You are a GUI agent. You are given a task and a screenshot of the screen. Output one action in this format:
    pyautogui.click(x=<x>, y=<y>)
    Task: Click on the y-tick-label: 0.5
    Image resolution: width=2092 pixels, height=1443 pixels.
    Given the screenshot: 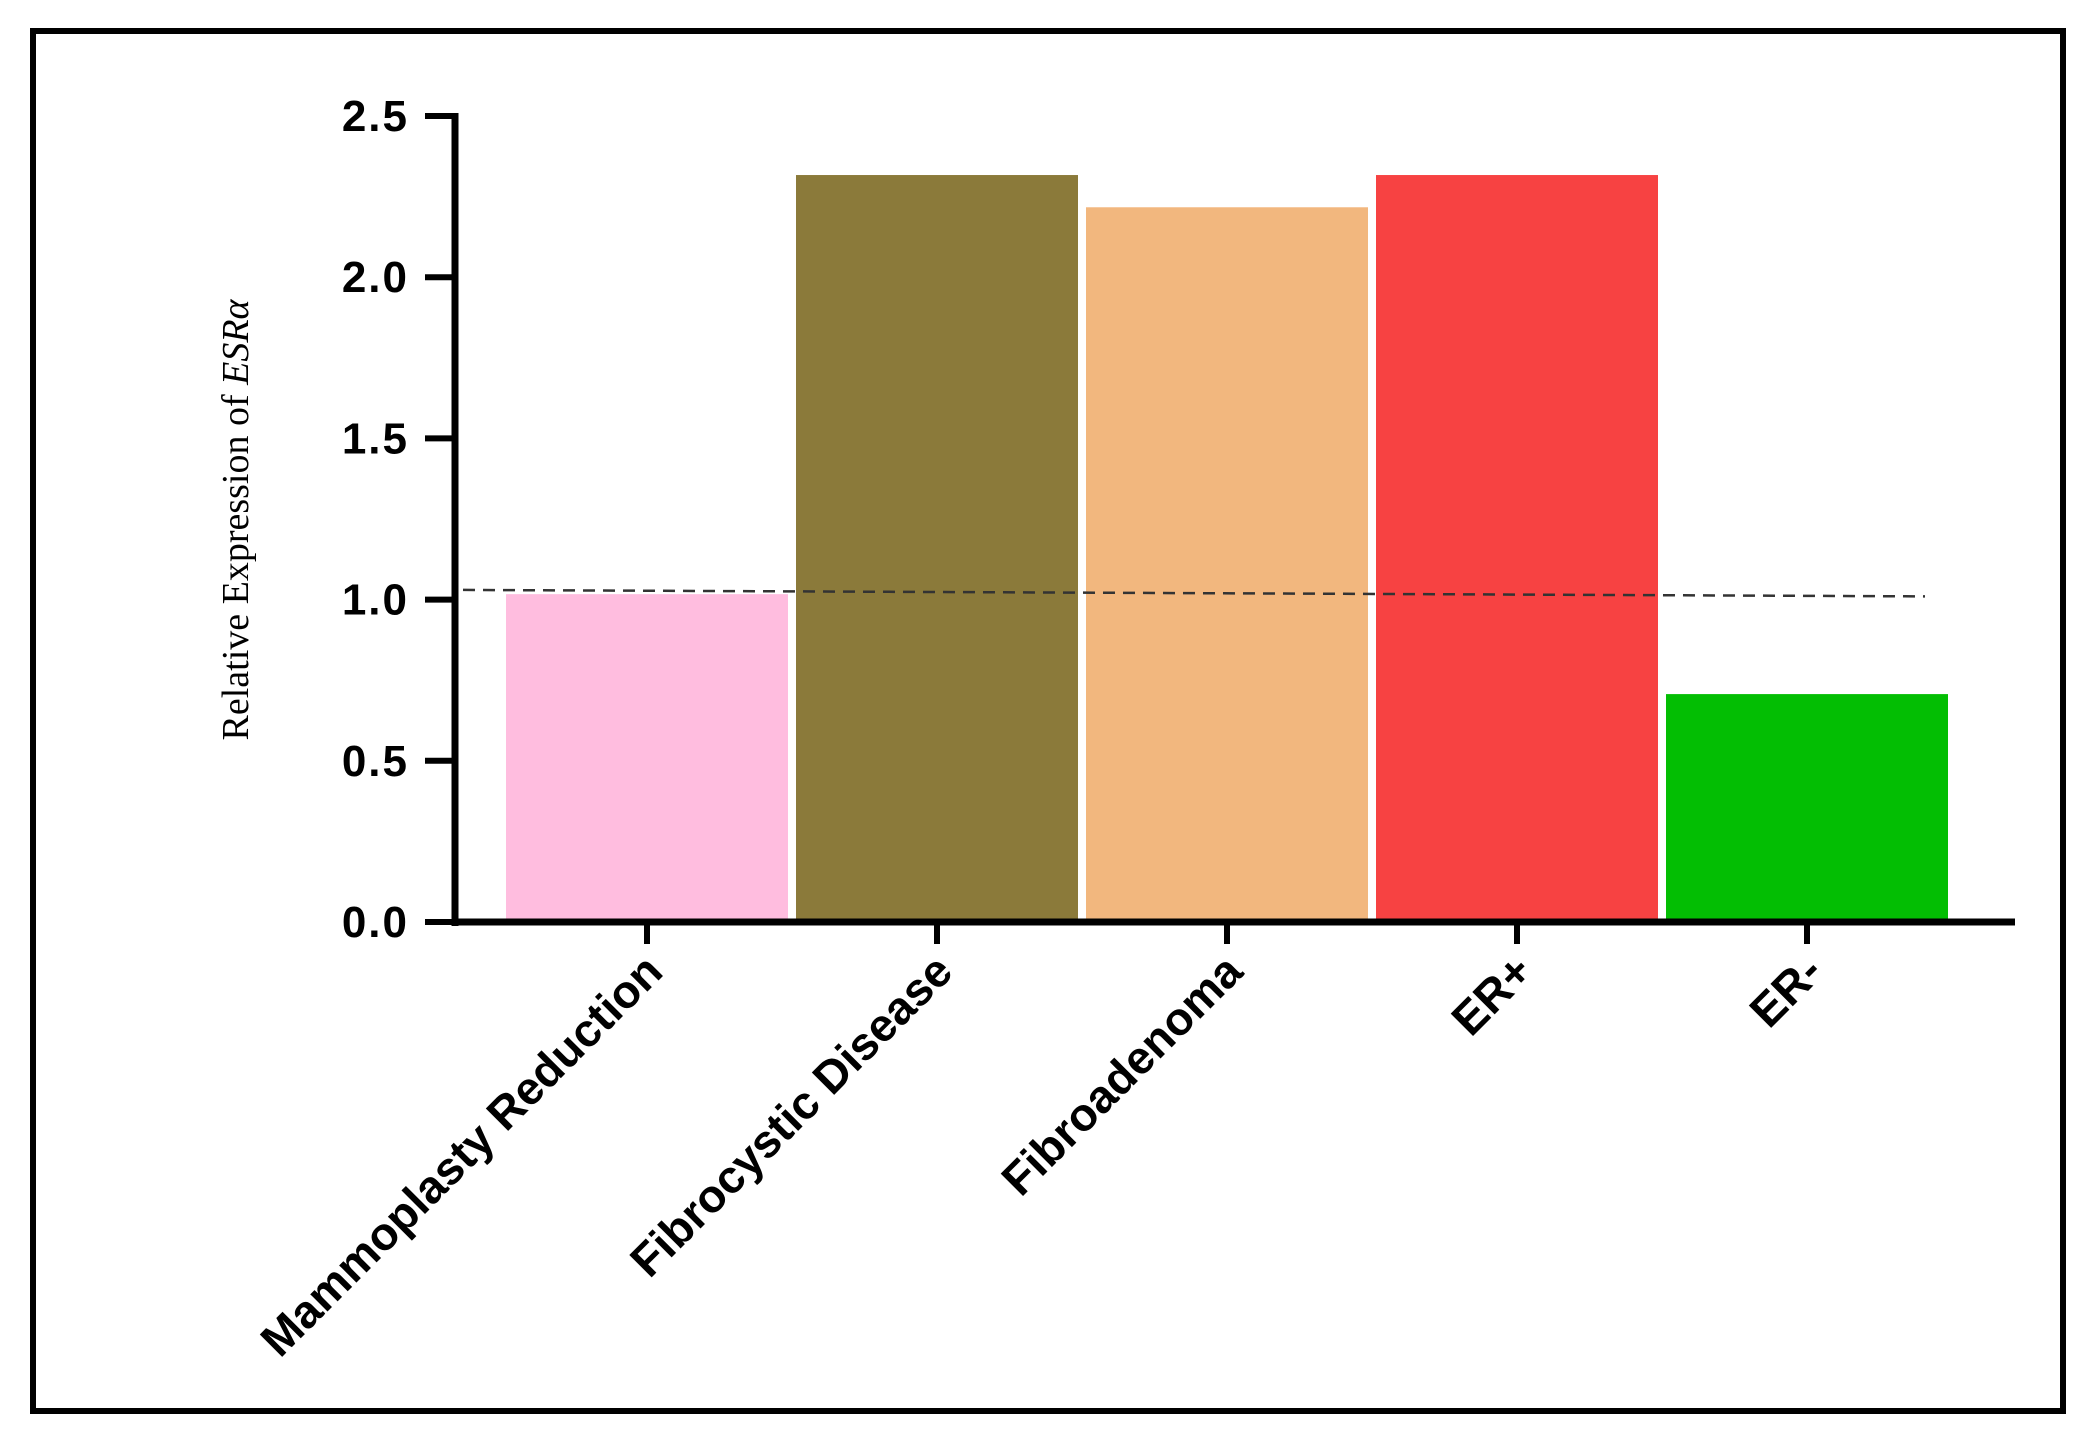 What is the action you would take?
    pyautogui.click(x=375, y=761)
    